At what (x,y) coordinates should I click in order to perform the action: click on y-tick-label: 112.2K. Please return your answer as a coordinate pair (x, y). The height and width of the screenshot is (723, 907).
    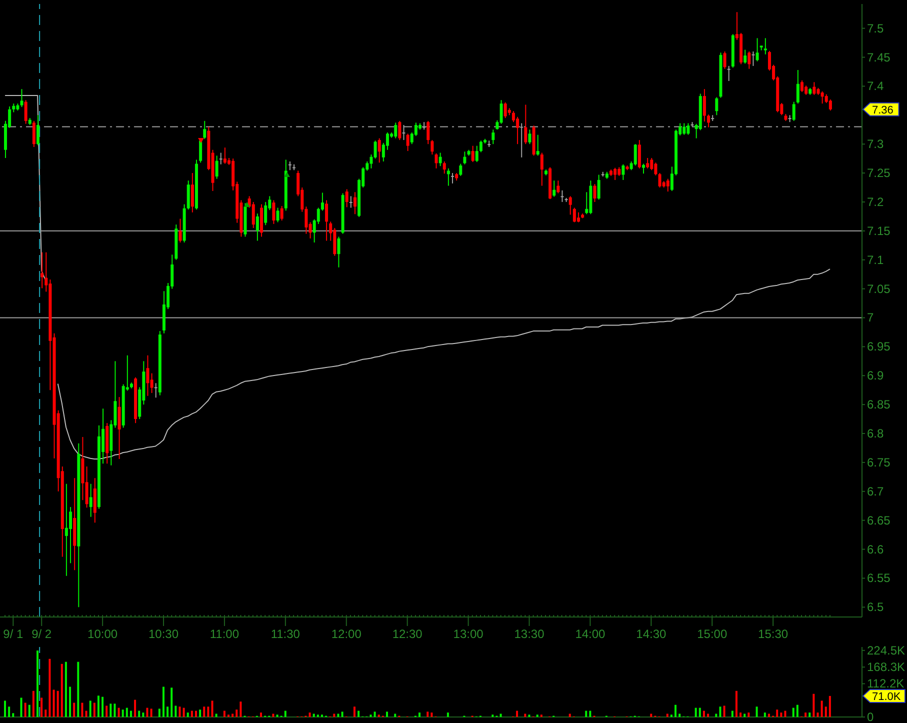
    Looking at the image, I should click on (885, 683).